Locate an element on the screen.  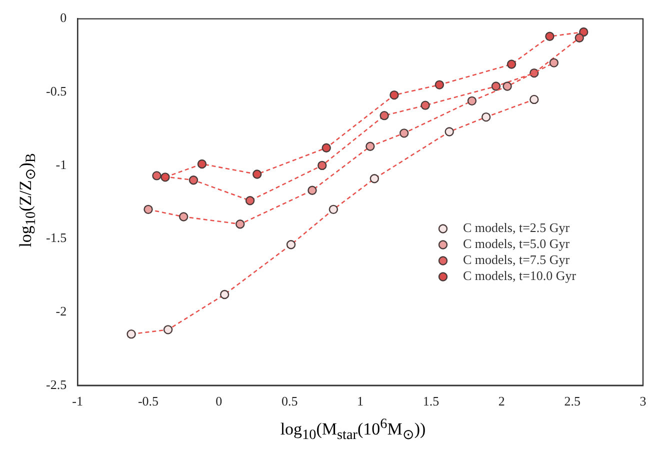
x-tick-label: 1.5 is located at coordinates (431, 401).